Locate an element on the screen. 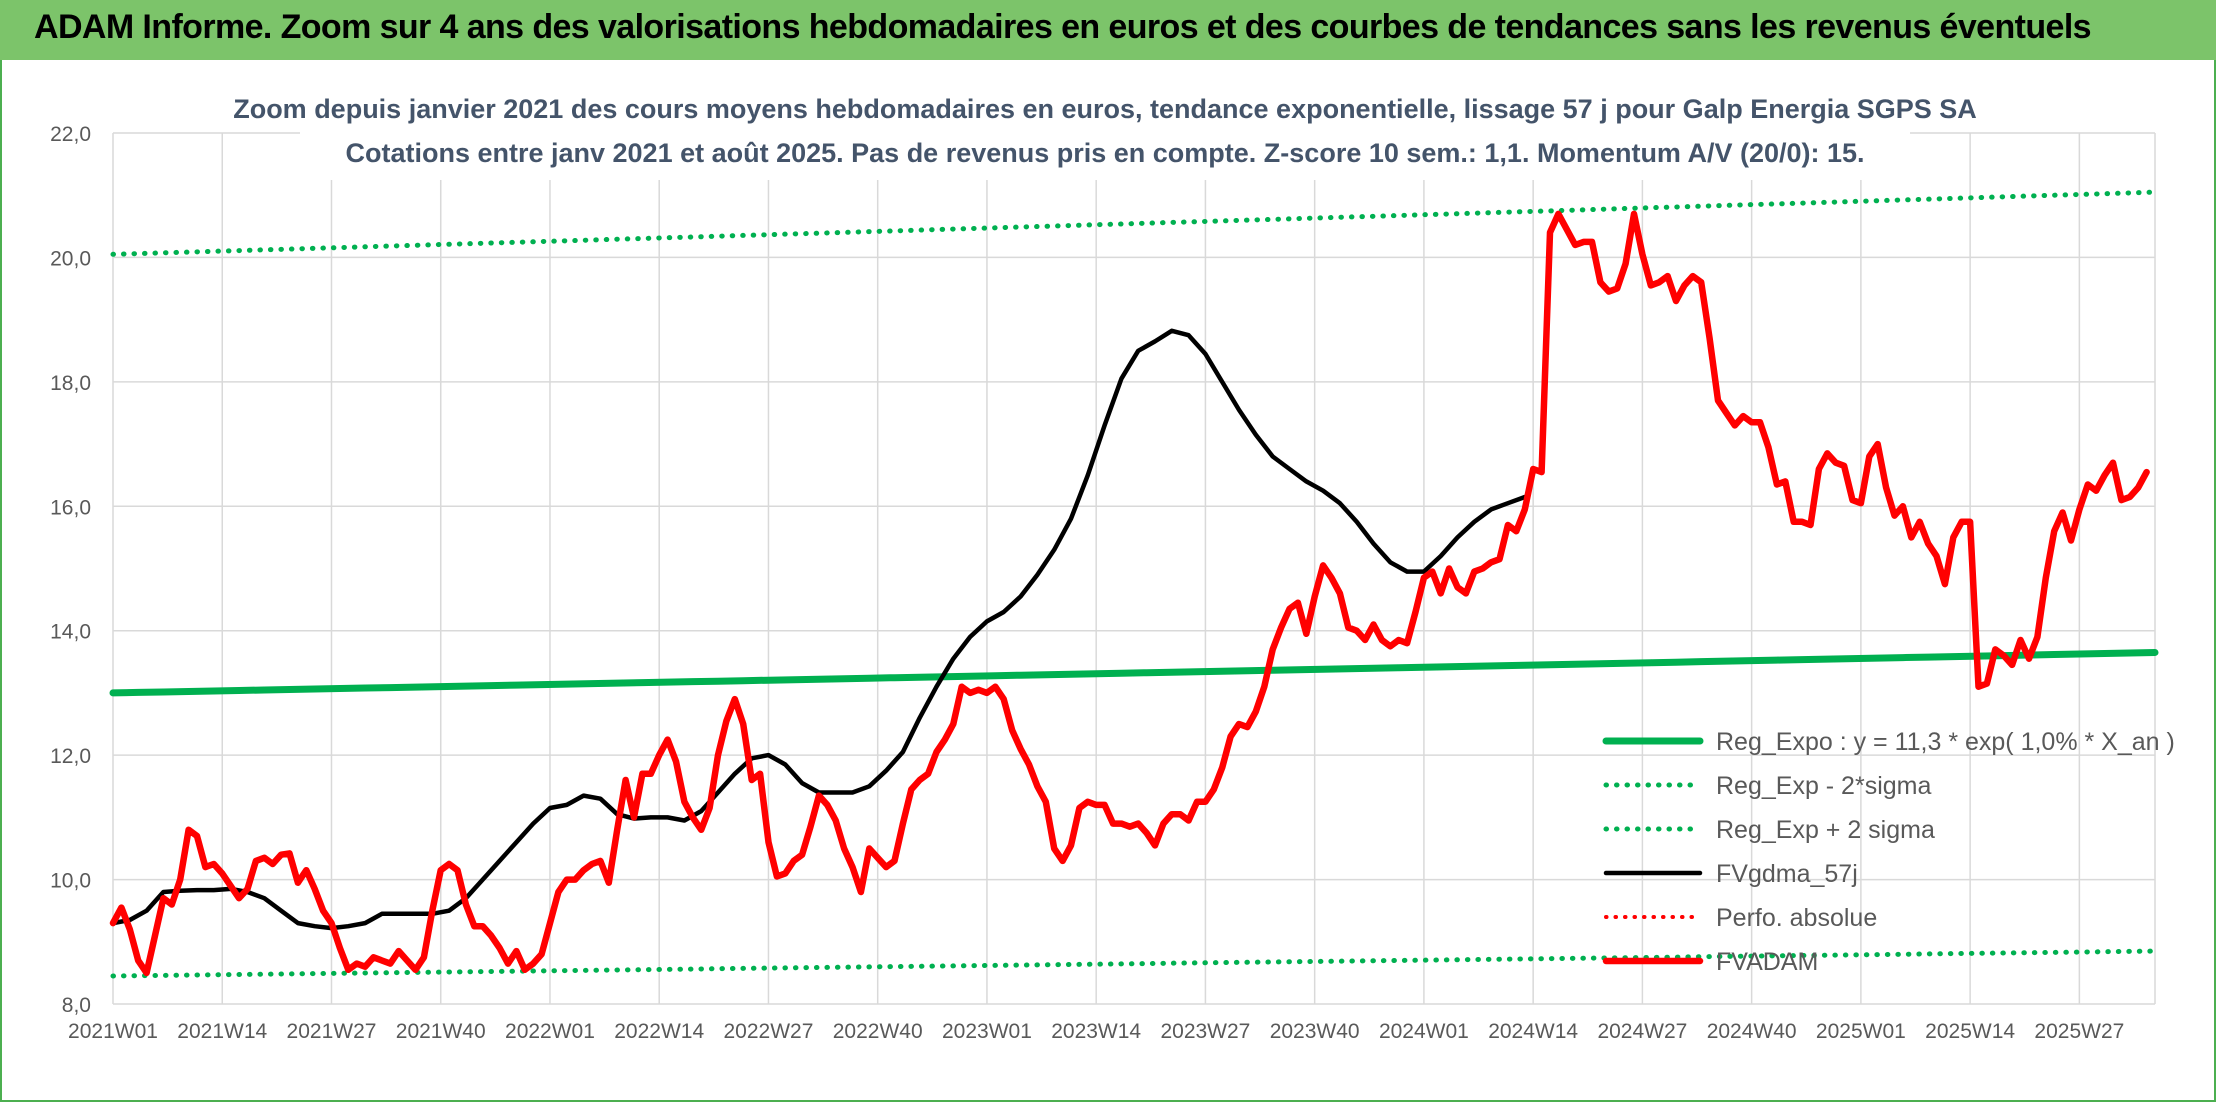  x-tick-label: 2021W27 is located at coordinates (332, 1031).